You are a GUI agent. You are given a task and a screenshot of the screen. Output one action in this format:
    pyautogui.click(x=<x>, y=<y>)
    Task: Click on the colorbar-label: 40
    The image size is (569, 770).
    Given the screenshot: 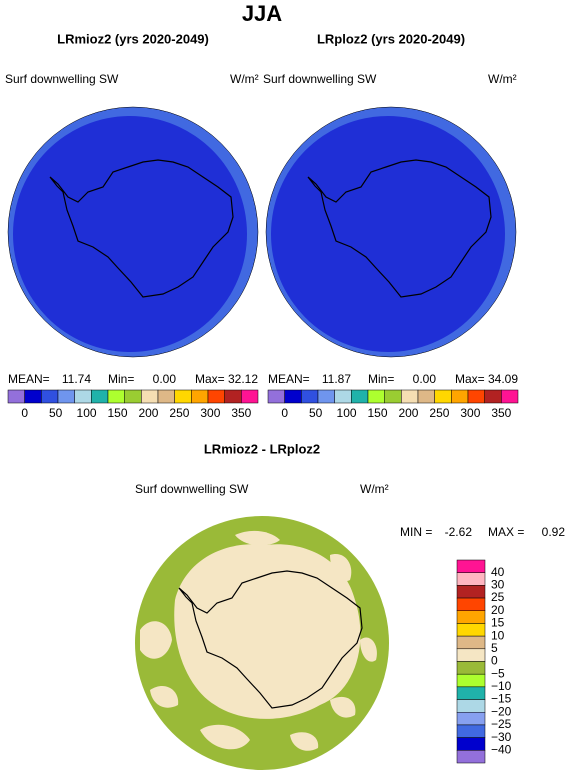 What is the action you would take?
    pyautogui.click(x=498, y=572)
    